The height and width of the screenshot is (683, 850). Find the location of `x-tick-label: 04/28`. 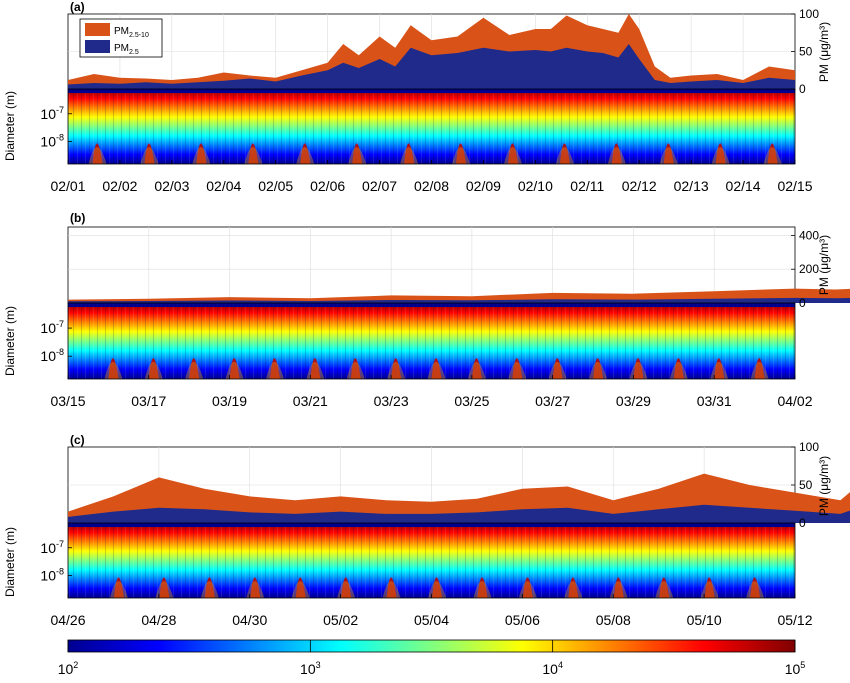

x-tick-label: 04/28 is located at coordinates (158, 620).